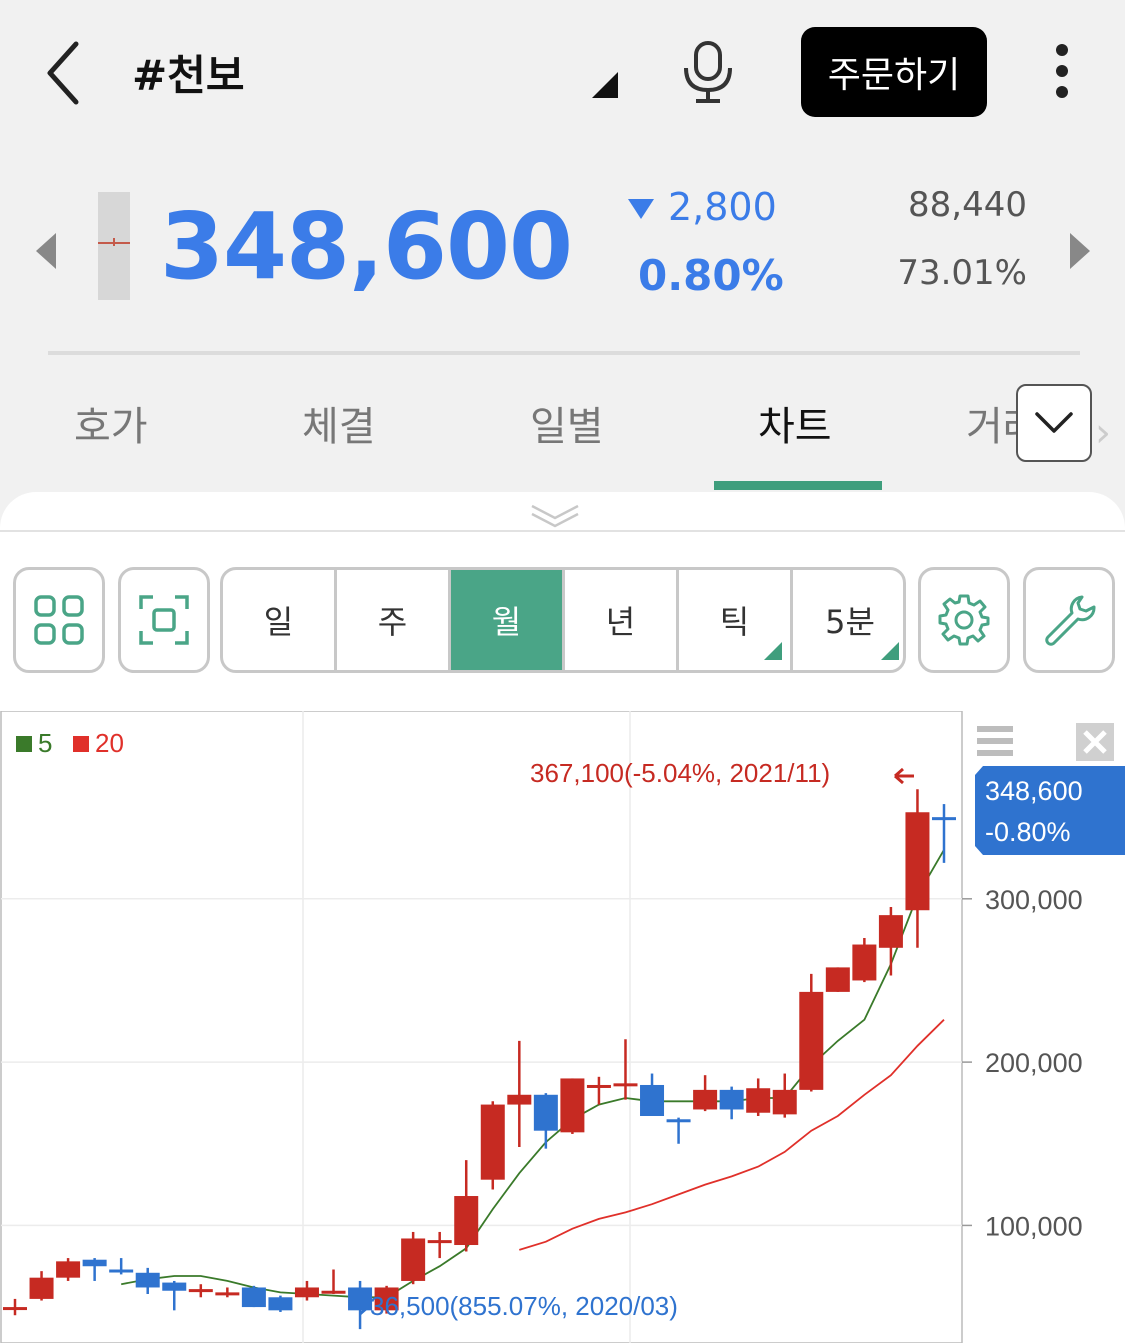 The image size is (1125, 1343). Describe the element at coordinates (848, 620) in the screenshot. I see `period-5min: 5분` at that location.